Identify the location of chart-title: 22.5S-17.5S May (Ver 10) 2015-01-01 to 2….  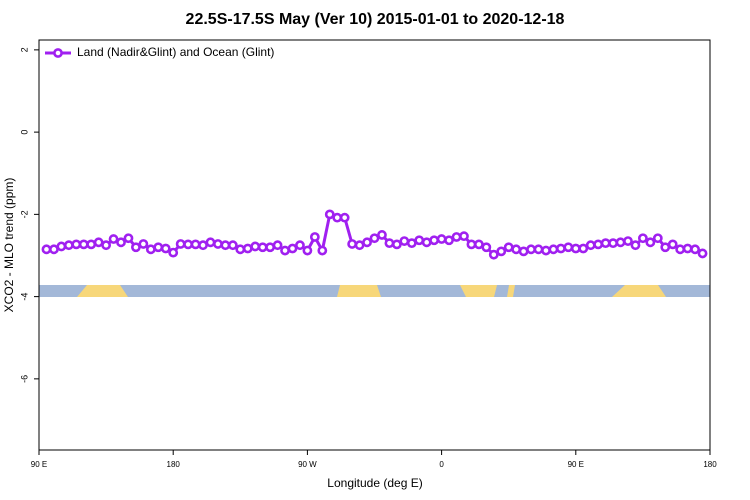
(375, 19).